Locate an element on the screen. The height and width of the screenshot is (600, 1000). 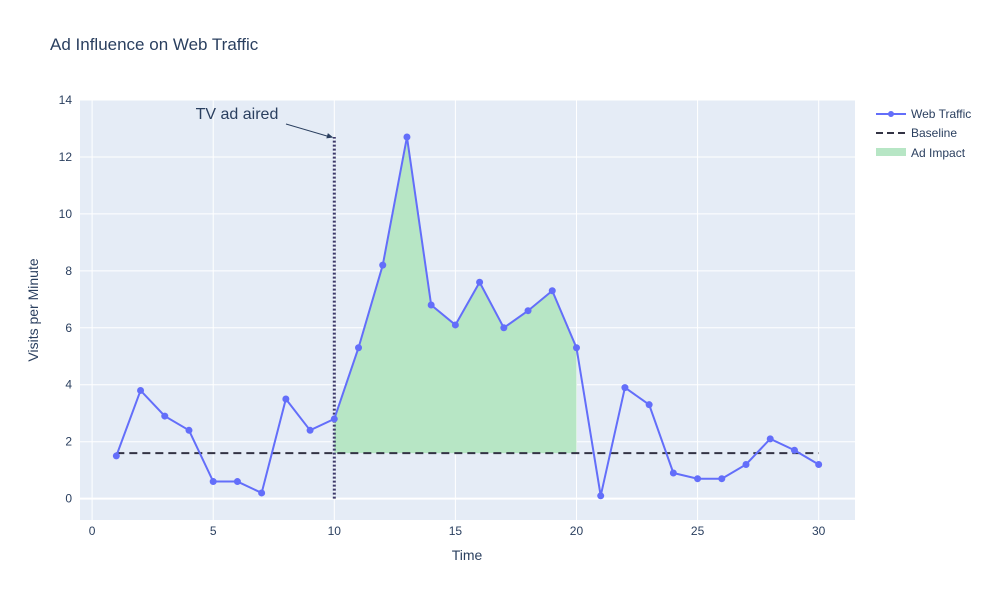
legend-label-web-traffic: Web Traffic is located at coordinates (941, 114).